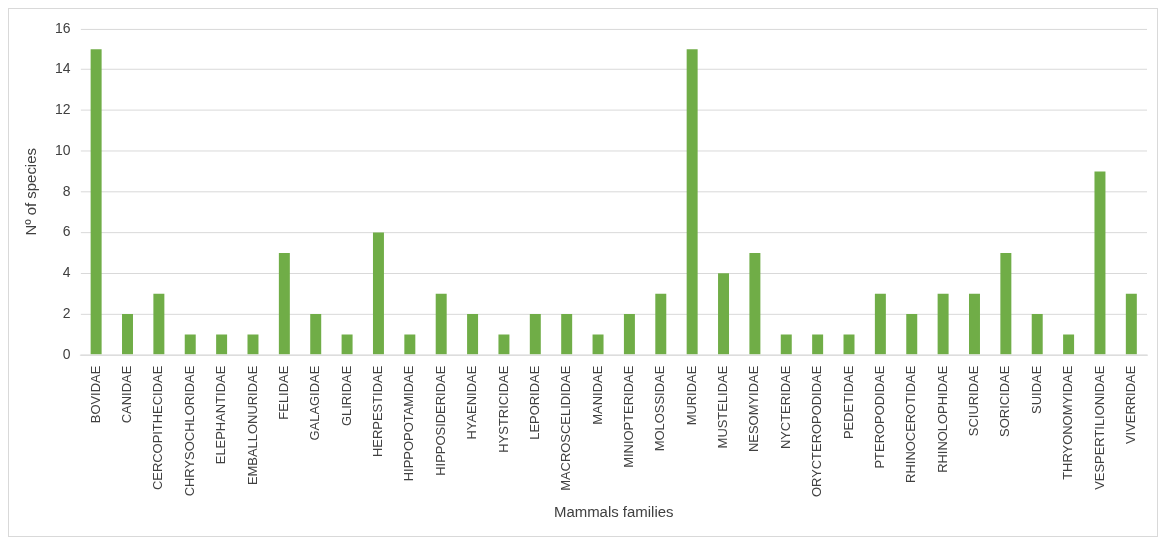  I want to click on y-tick-label: 6, so click(66, 231).